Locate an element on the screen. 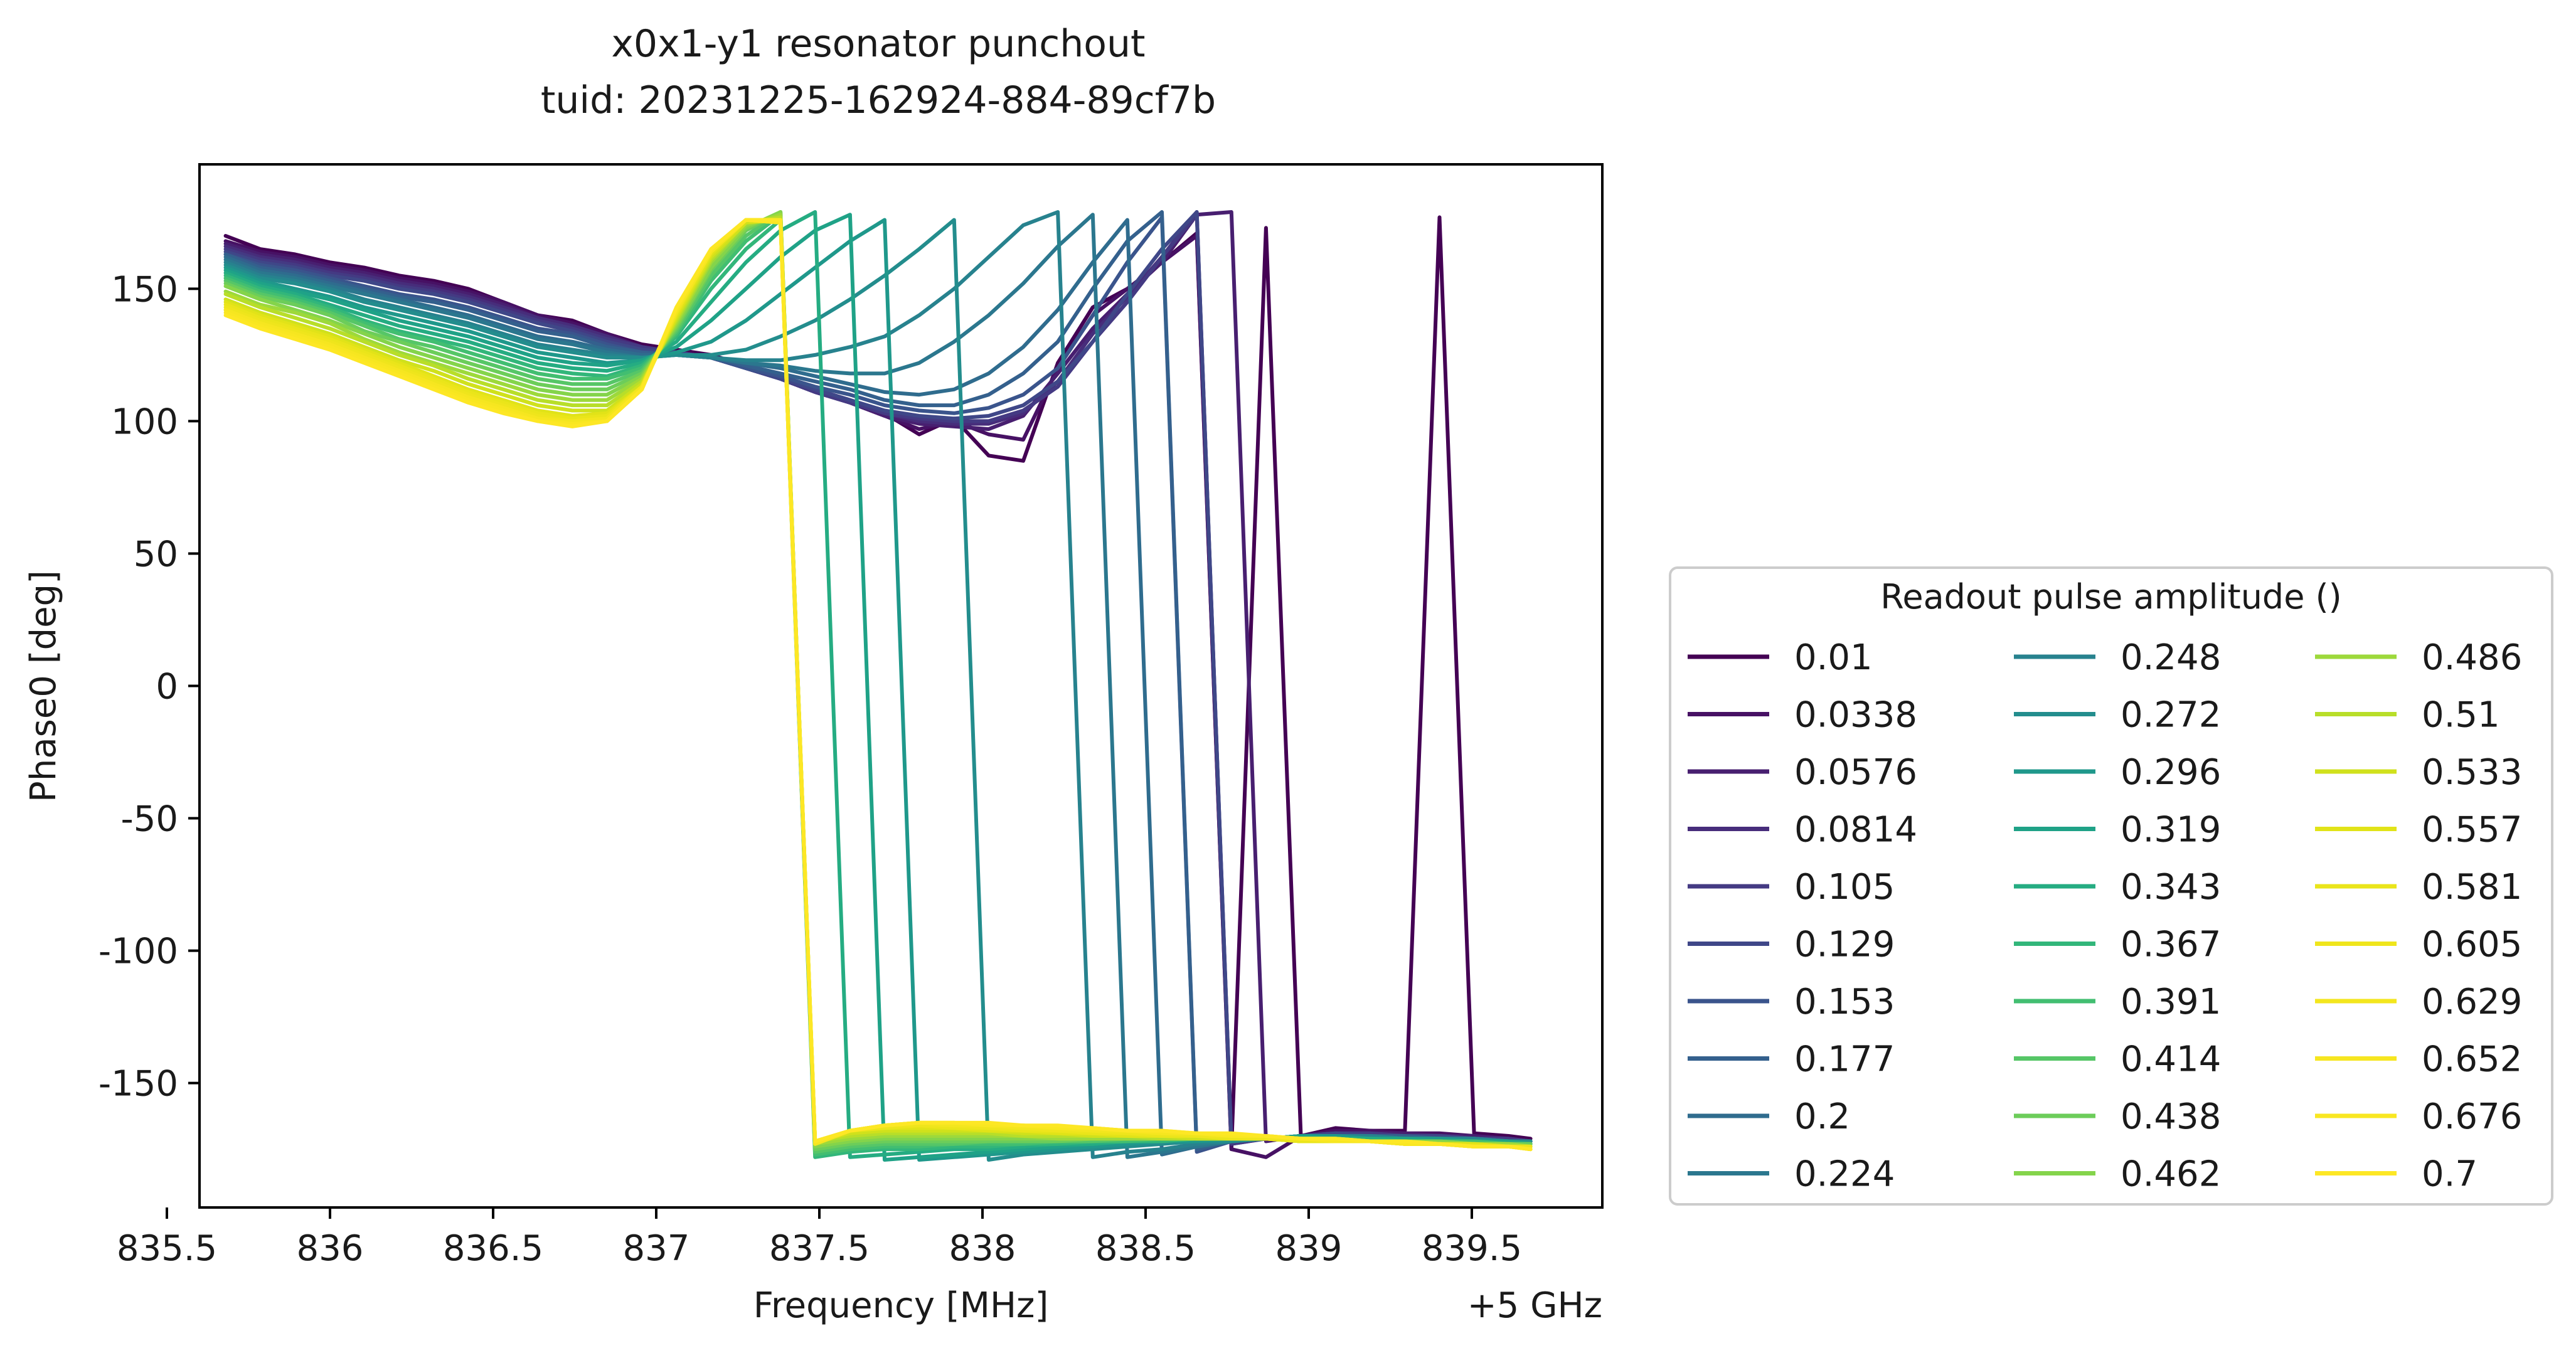  legend-label: 0.177 is located at coordinates (1845, 1059).